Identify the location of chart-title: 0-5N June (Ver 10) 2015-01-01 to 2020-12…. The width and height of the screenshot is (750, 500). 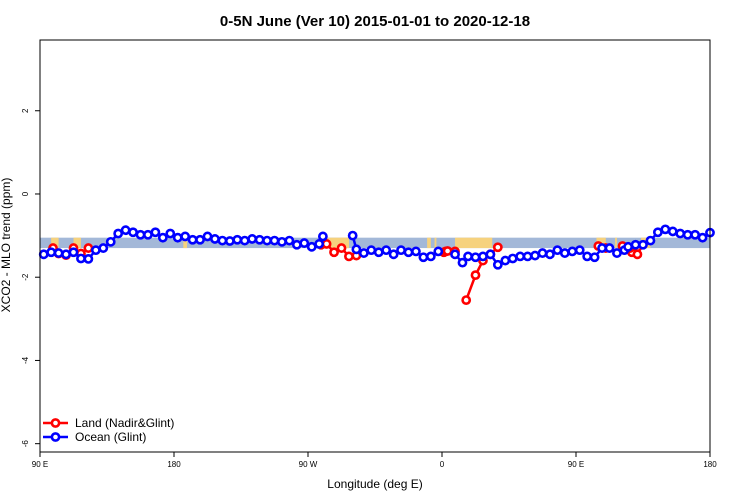
(375, 21).